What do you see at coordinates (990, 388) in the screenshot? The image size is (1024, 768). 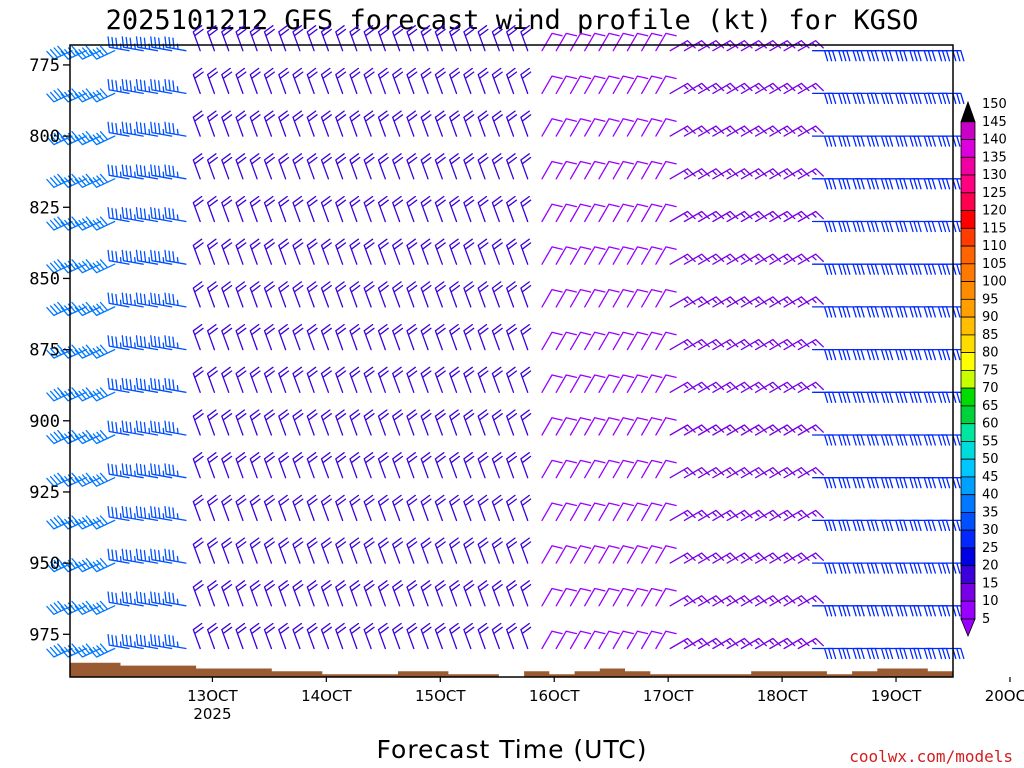 I see `colorbar-label: 70` at bounding box center [990, 388].